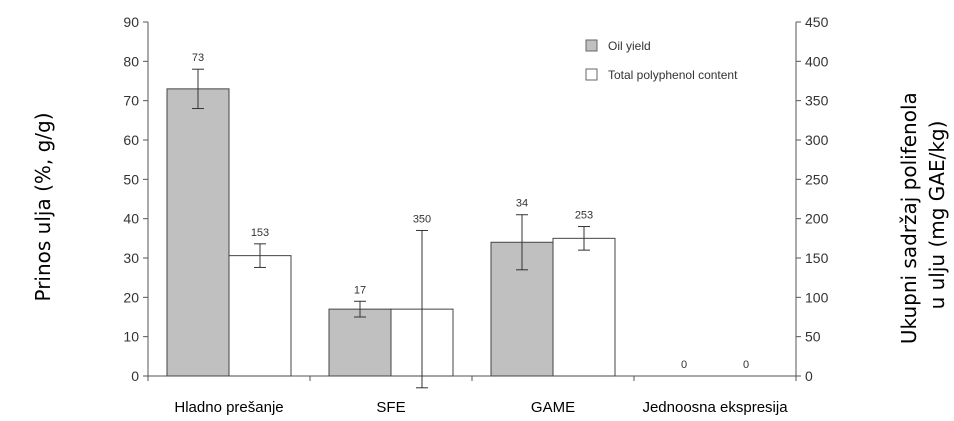 This screenshot has width=954, height=421. Describe the element at coordinates (813, 337) in the screenshot. I see `right-tick-label: 50` at that location.